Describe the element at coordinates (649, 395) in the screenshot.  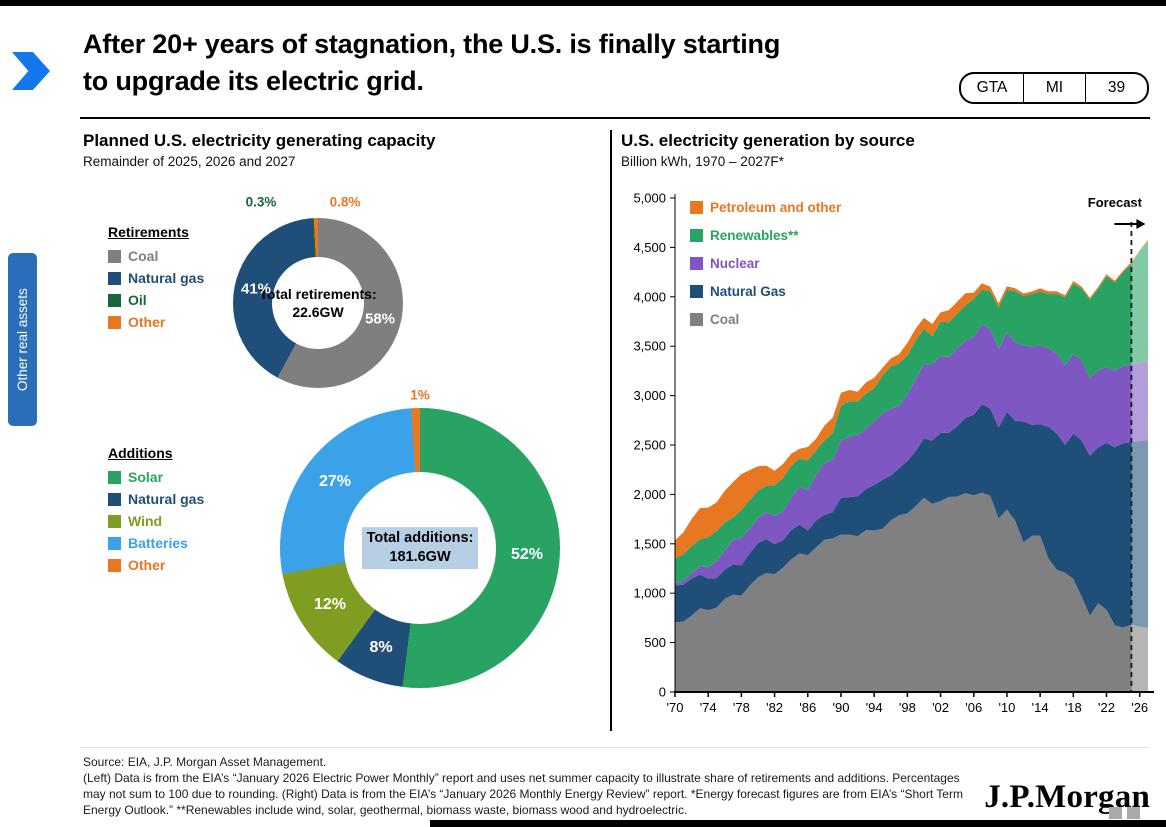
I see `svg-text: 3,000` at that location.